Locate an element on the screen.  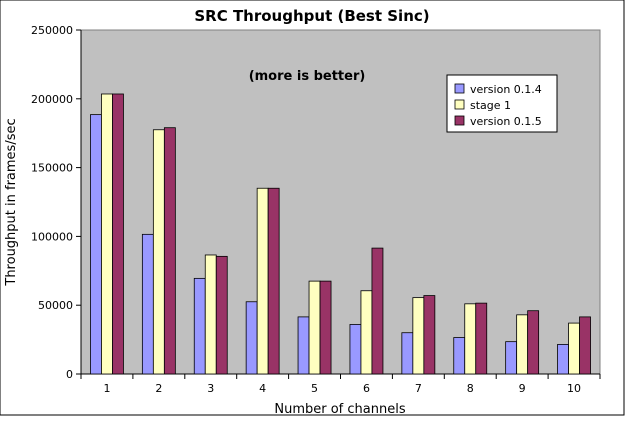
y-tick-label: 50000 is located at coordinates (55, 305).